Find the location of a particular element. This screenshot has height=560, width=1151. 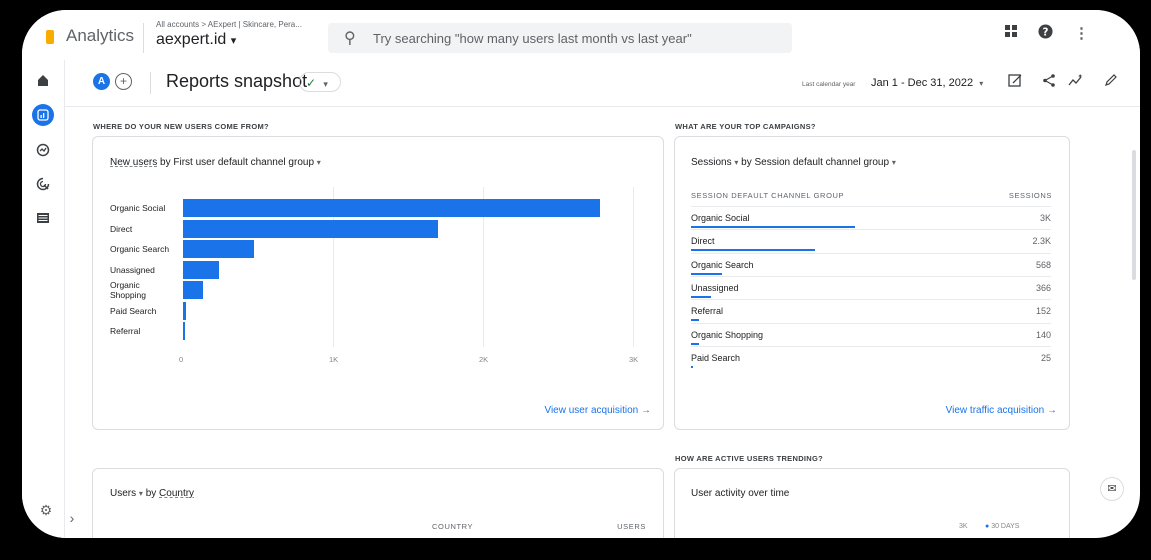

view-traffic-acquisition-link: View traffic acquisition → is located at coordinates (1001, 410).